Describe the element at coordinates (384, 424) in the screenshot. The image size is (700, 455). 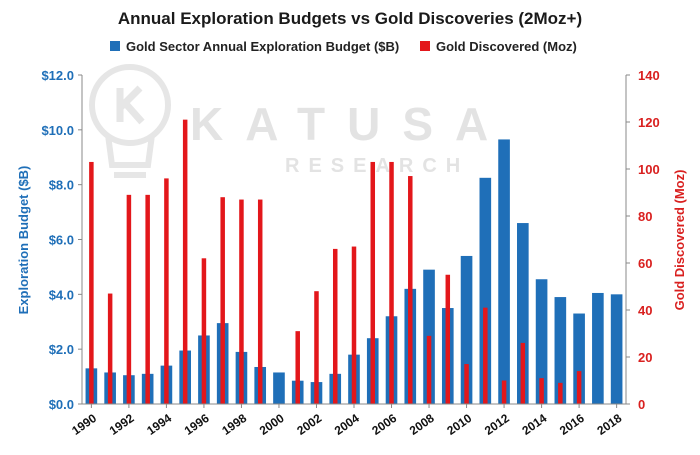
I see `x-tick-label: 2006` at that location.